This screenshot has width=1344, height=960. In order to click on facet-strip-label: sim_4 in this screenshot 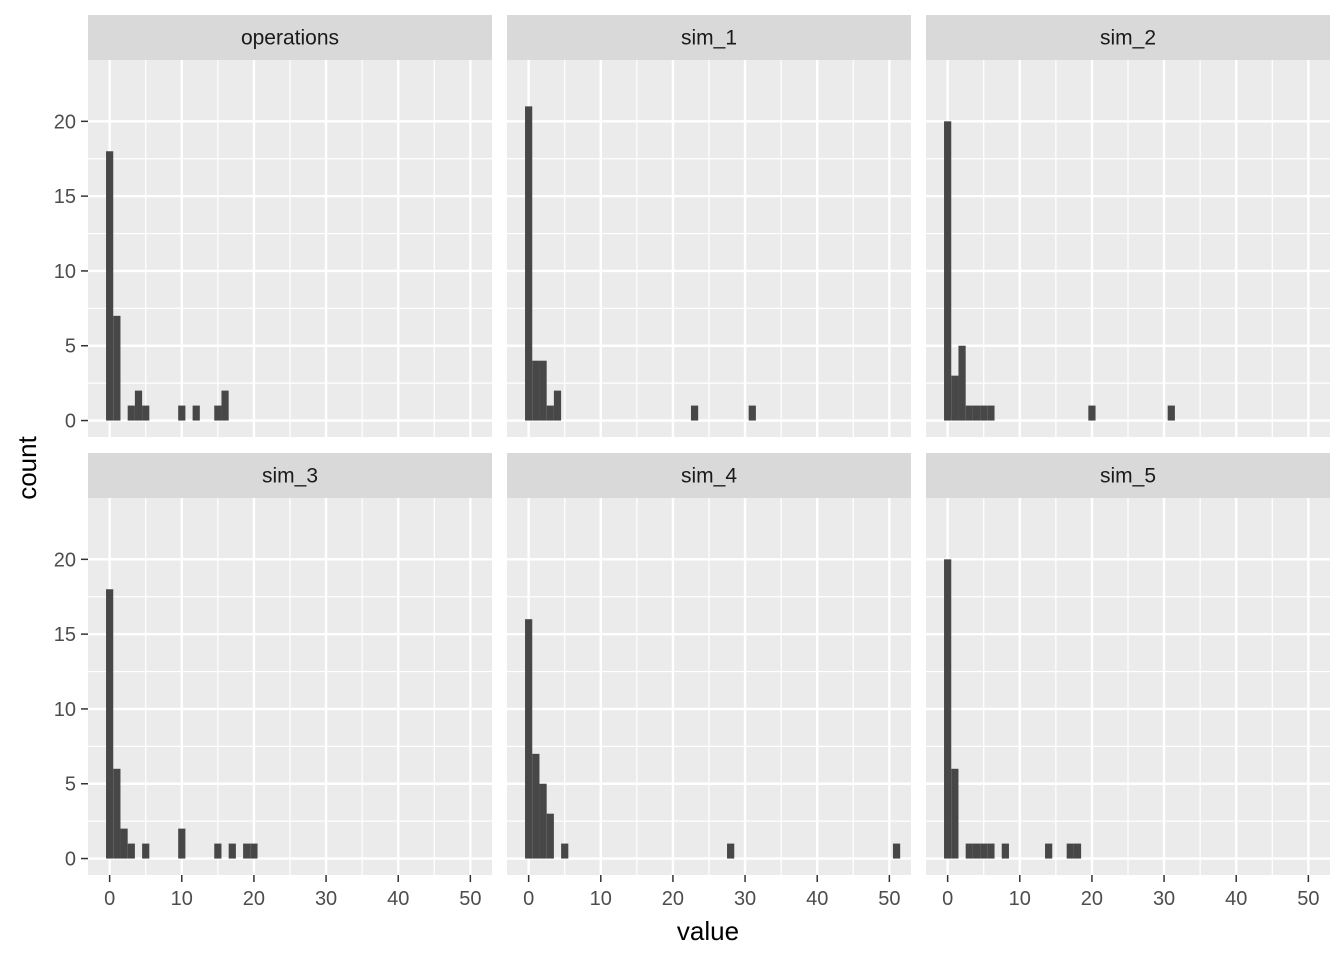, I will do `click(709, 476)`.